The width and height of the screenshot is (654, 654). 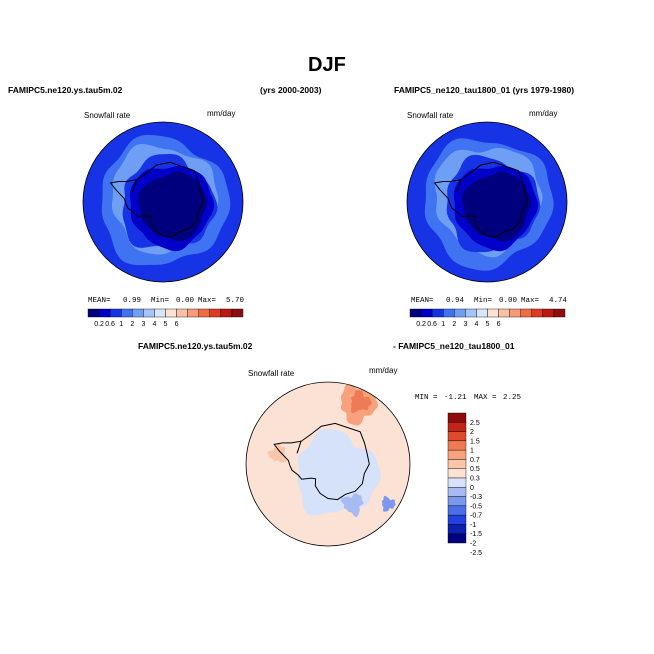 What do you see at coordinates (327, 65) in the screenshot?
I see `figure-title: DJF` at bounding box center [327, 65].